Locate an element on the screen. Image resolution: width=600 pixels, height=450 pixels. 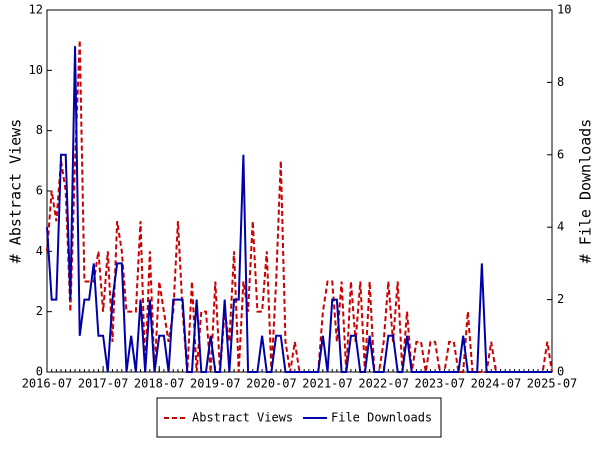
legend-label: File Downloads is located at coordinates (381, 418).